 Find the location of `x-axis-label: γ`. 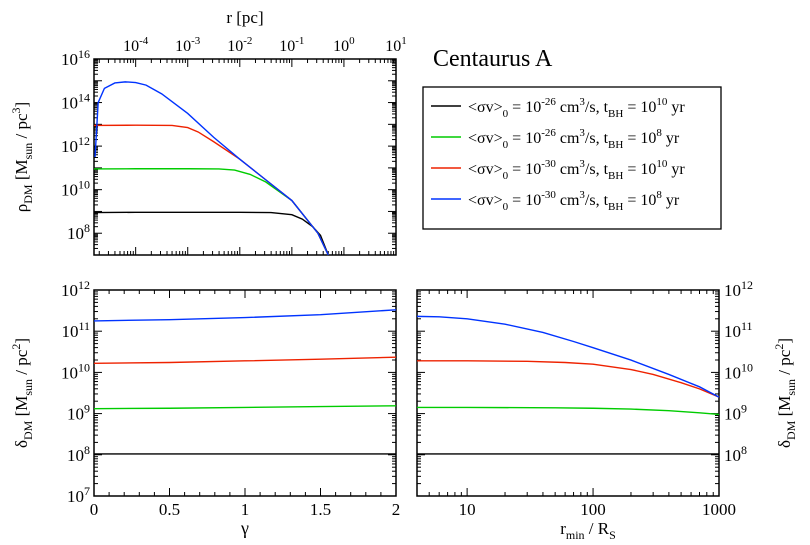

x-axis-label: γ is located at coordinates (244, 528).